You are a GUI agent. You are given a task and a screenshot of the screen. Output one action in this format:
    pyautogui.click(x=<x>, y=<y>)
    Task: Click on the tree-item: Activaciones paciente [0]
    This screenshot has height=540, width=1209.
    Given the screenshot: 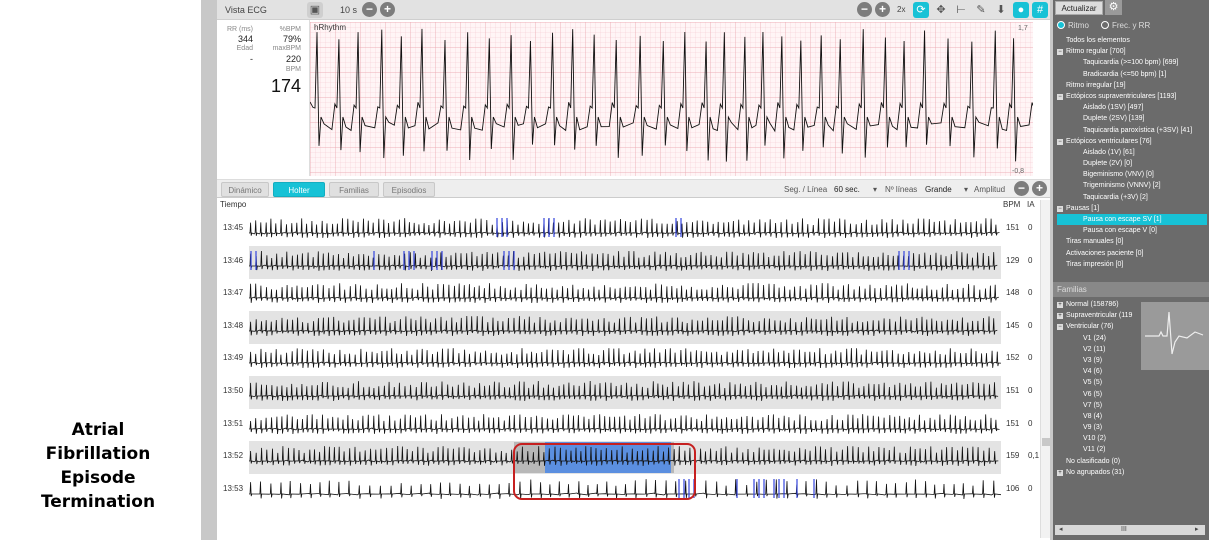 What is the action you would take?
    pyautogui.click(x=1132, y=253)
    